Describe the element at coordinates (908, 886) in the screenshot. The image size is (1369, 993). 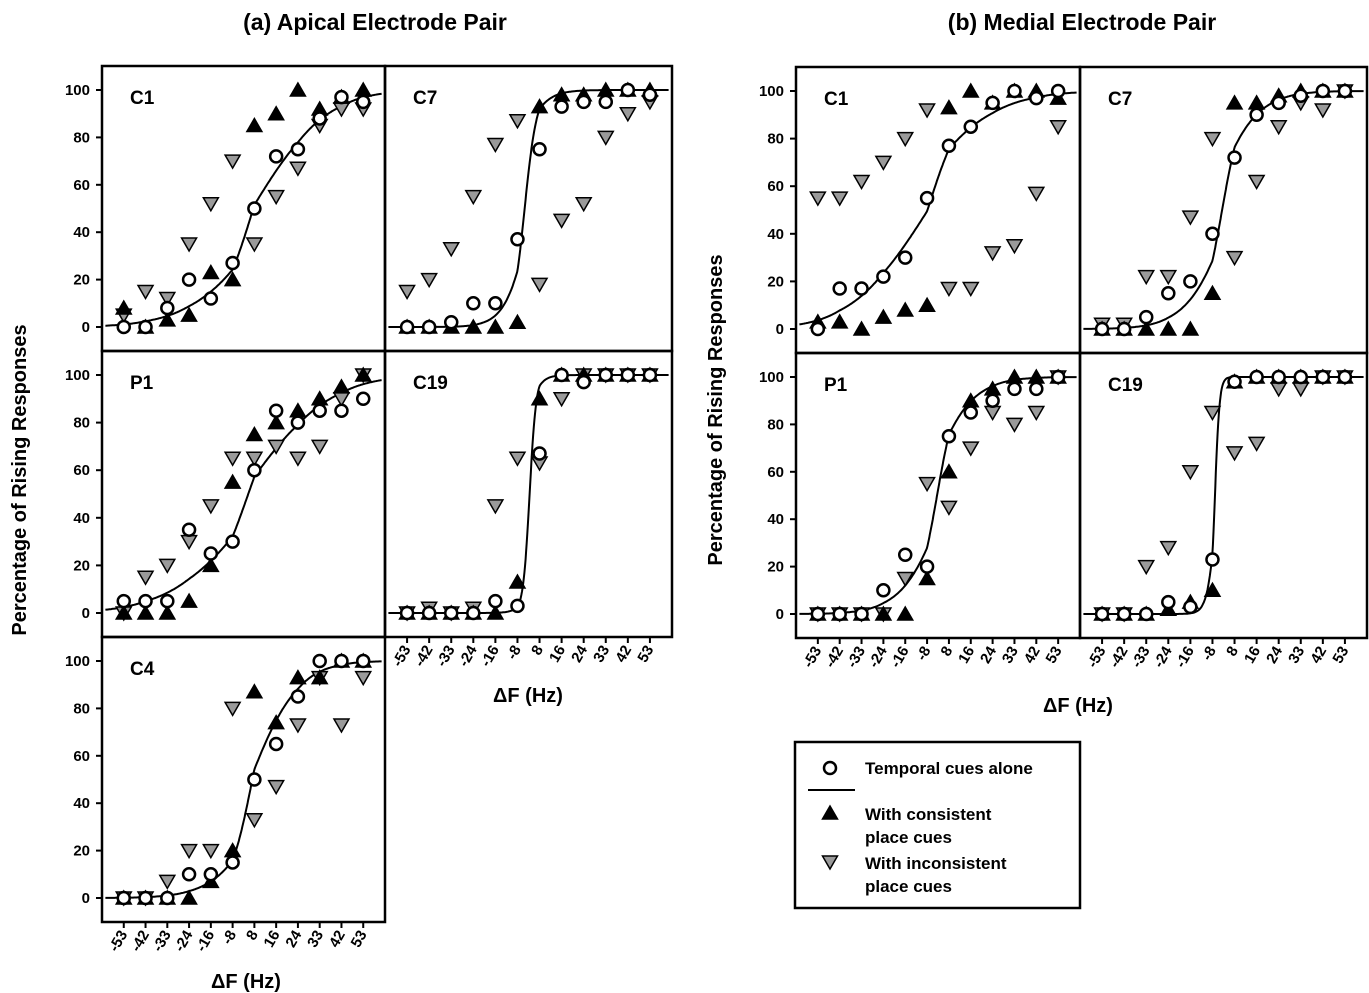
I see `legend-label-inconsistent-2: place cues` at that location.